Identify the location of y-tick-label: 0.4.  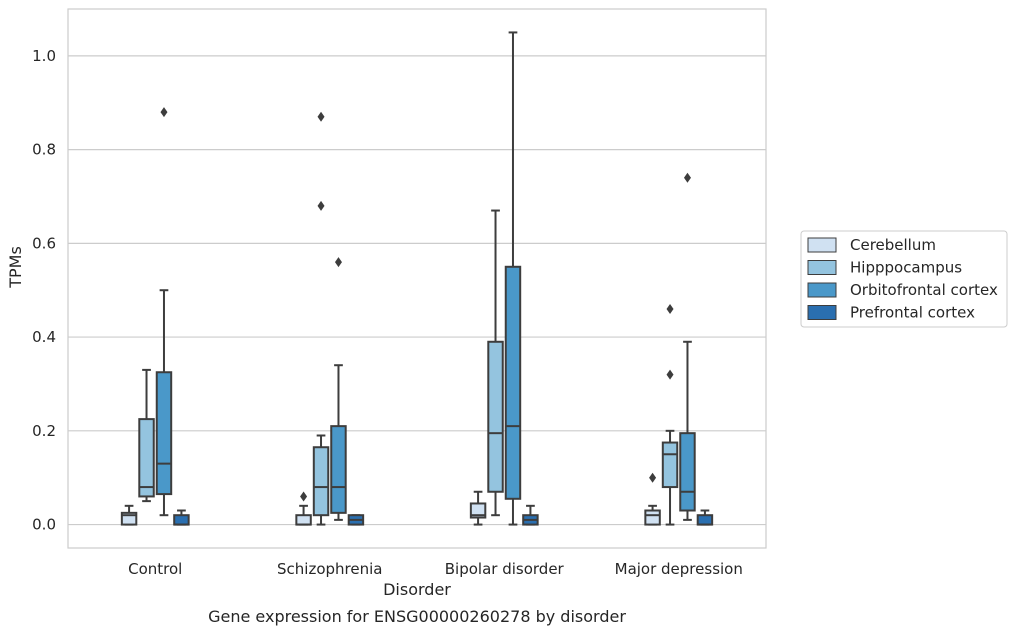
(44, 337).